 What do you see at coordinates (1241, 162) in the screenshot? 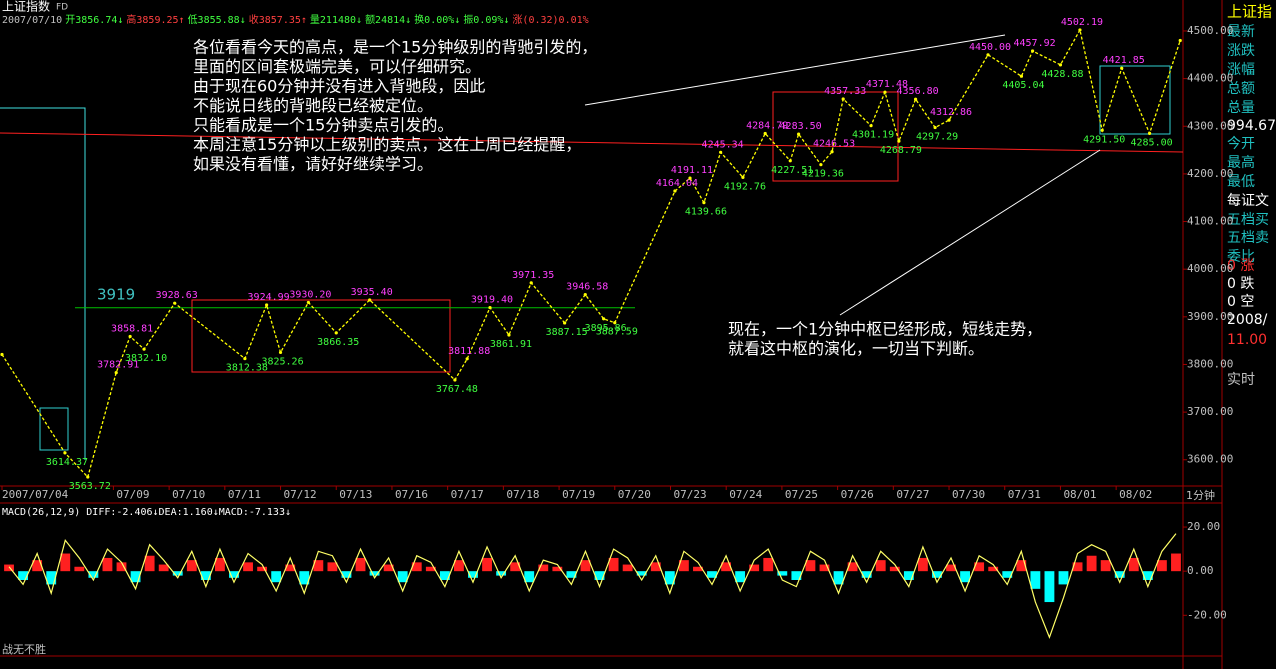
I see `side-panel-item: 最高` at bounding box center [1241, 162].